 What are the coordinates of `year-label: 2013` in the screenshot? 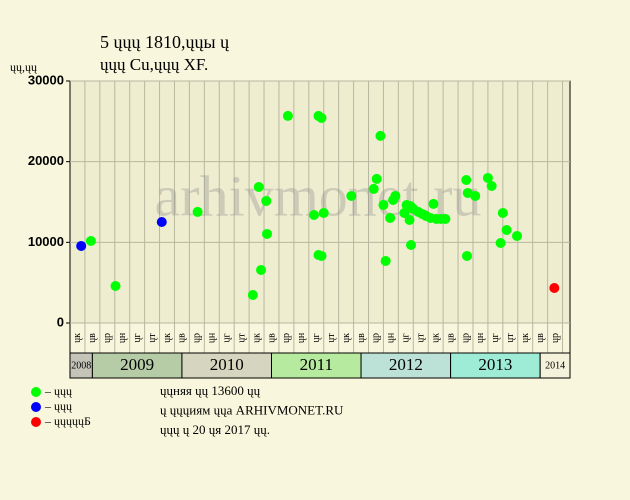 It's located at (495, 364).